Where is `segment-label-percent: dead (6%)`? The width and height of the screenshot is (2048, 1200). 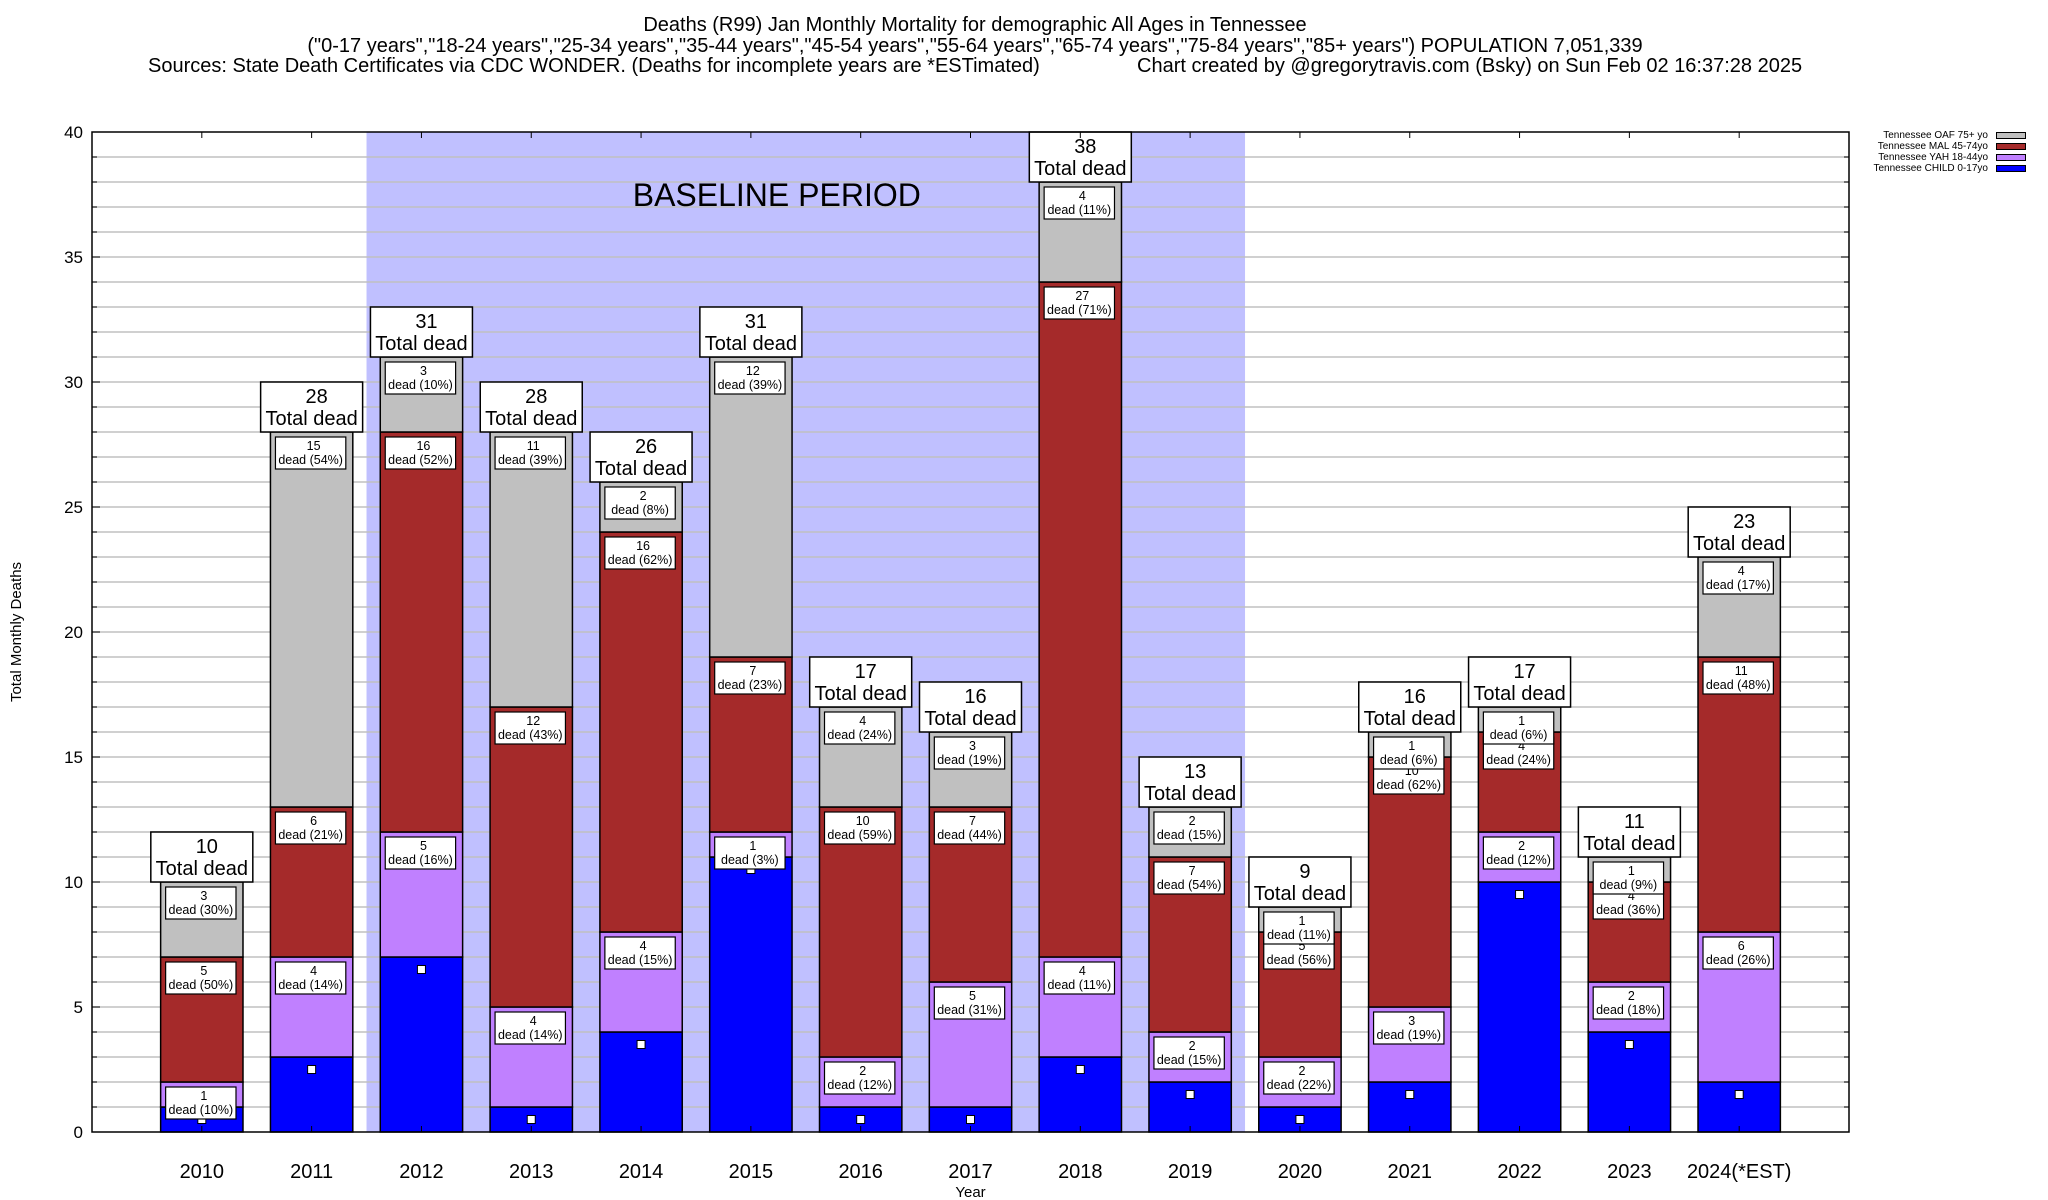 segment-label-percent: dead (6%) is located at coordinates (1409, 760).